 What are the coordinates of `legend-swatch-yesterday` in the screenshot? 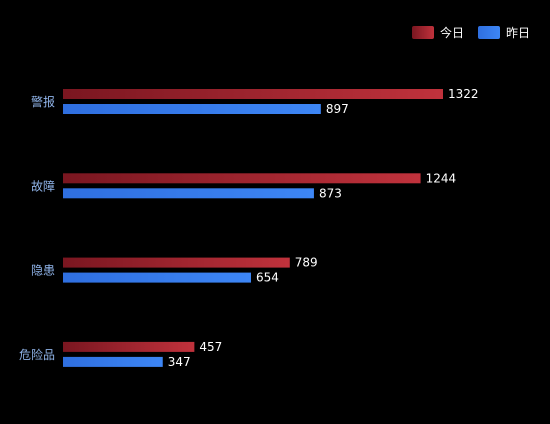 It's located at (488, 32).